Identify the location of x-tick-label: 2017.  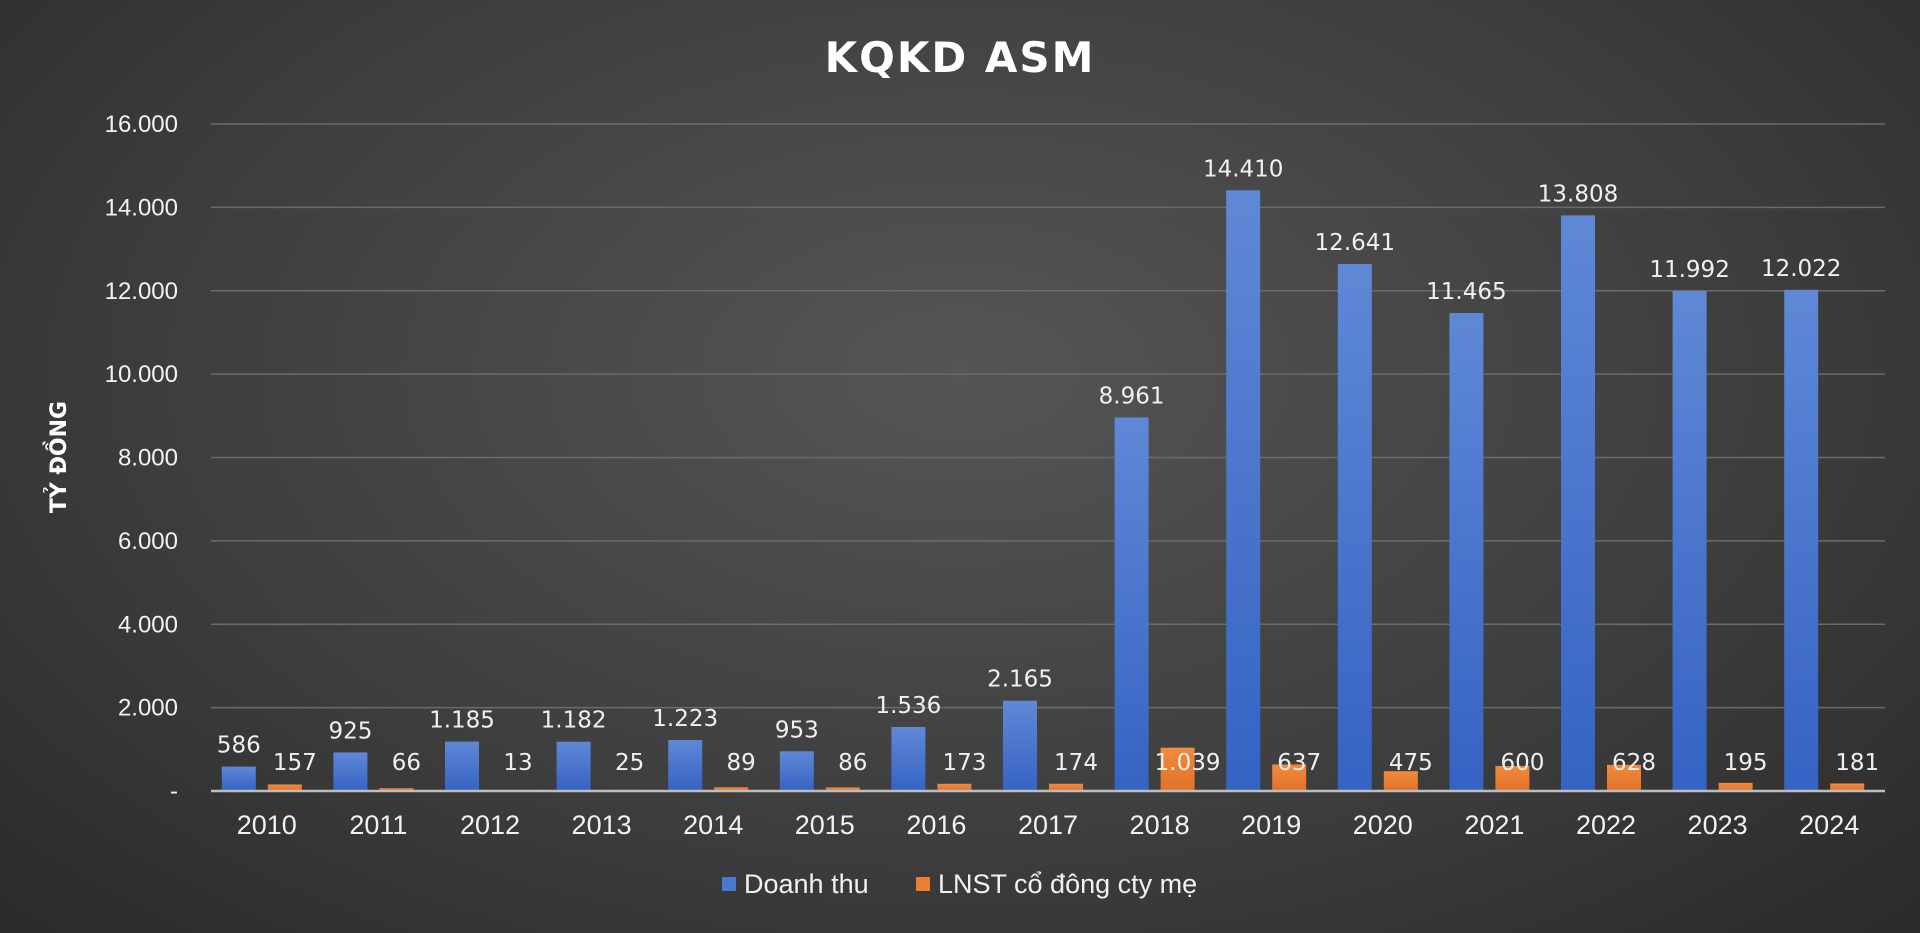
(1048, 825).